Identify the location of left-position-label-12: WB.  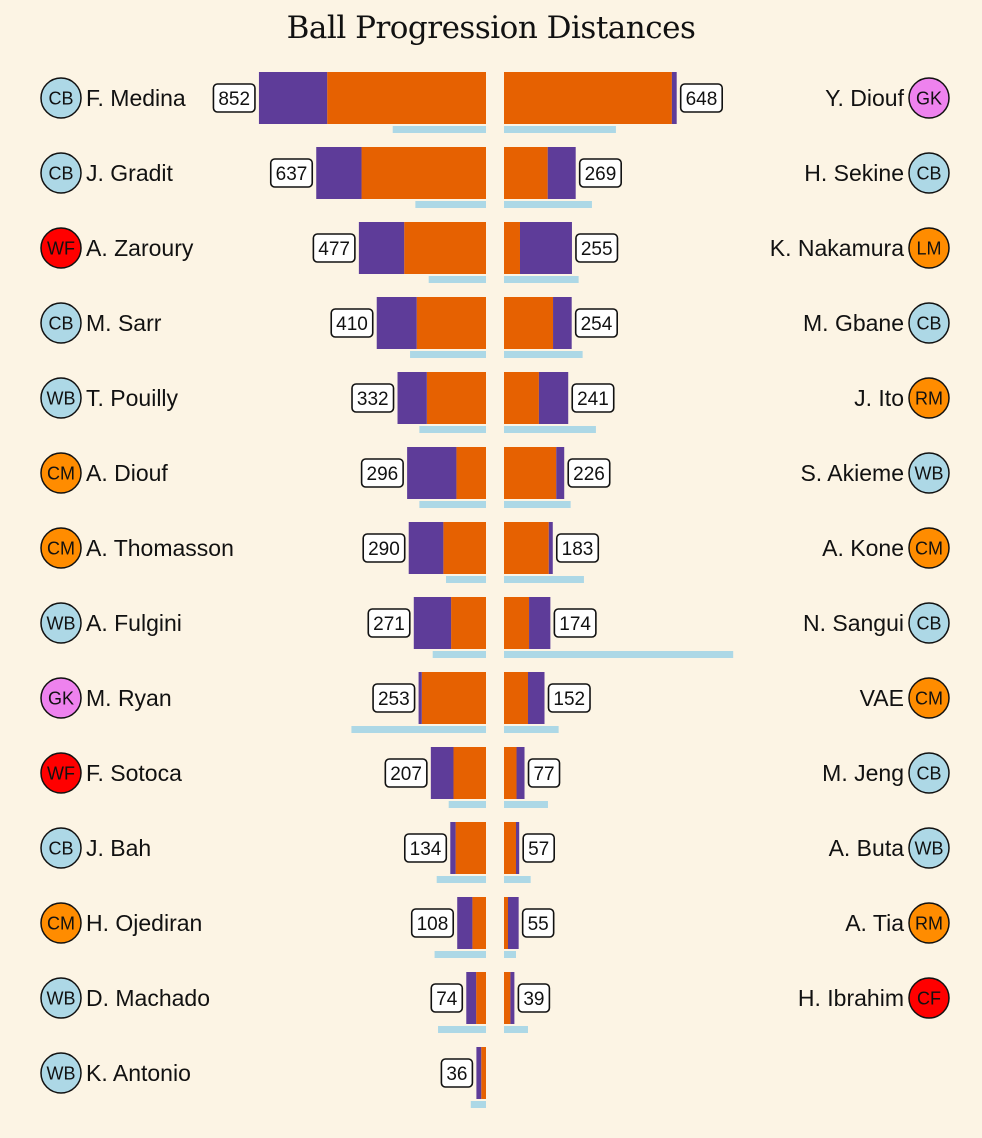
(61, 999).